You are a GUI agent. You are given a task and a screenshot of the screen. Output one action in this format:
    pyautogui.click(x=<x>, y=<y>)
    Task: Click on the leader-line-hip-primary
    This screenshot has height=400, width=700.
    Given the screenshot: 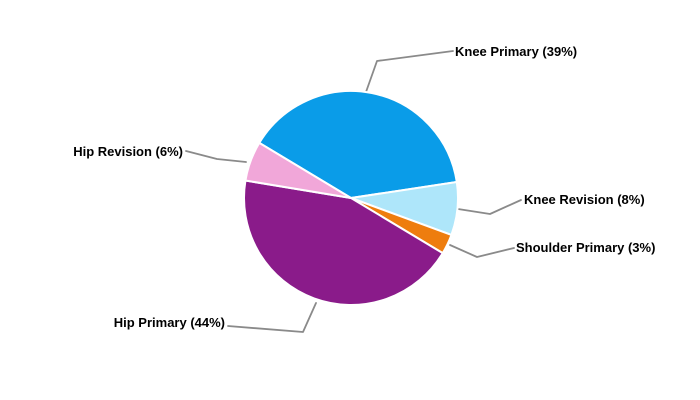 What is the action you would take?
    pyautogui.click(x=272, y=317)
    